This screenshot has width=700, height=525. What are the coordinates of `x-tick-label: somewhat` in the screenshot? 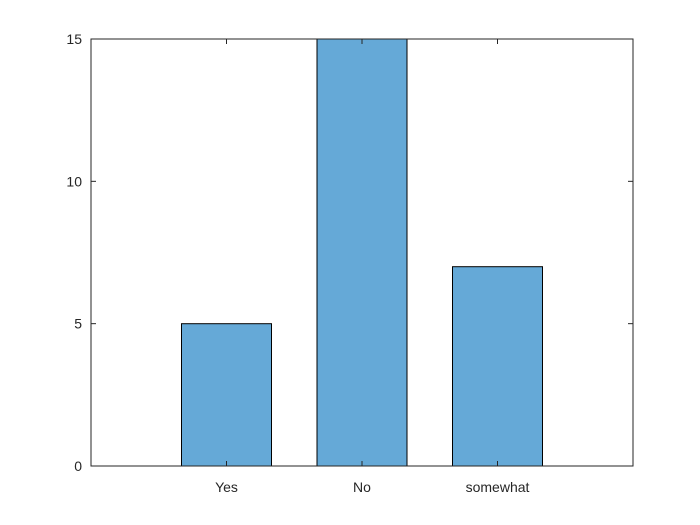 It's located at (498, 487).